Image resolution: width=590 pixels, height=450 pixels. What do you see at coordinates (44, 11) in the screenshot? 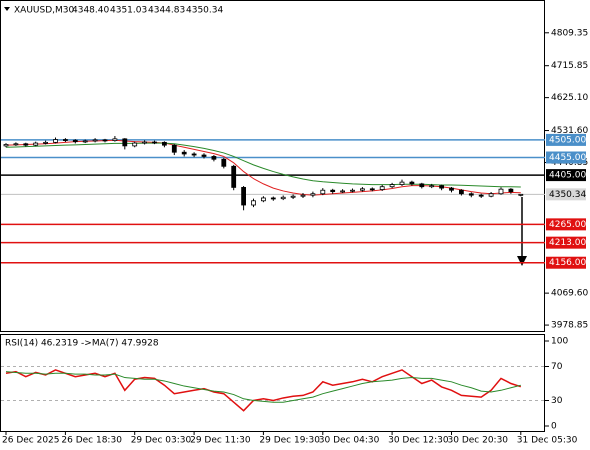
I see `symbol-title: XAUUSD,M30` at bounding box center [44, 11].